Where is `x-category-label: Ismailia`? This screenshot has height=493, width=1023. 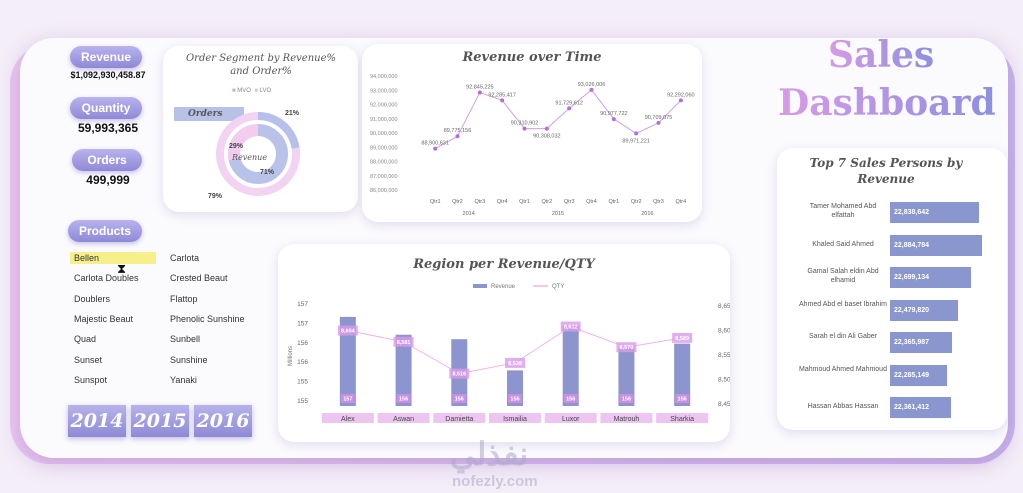 x-category-label: Ismailia is located at coordinates (515, 419).